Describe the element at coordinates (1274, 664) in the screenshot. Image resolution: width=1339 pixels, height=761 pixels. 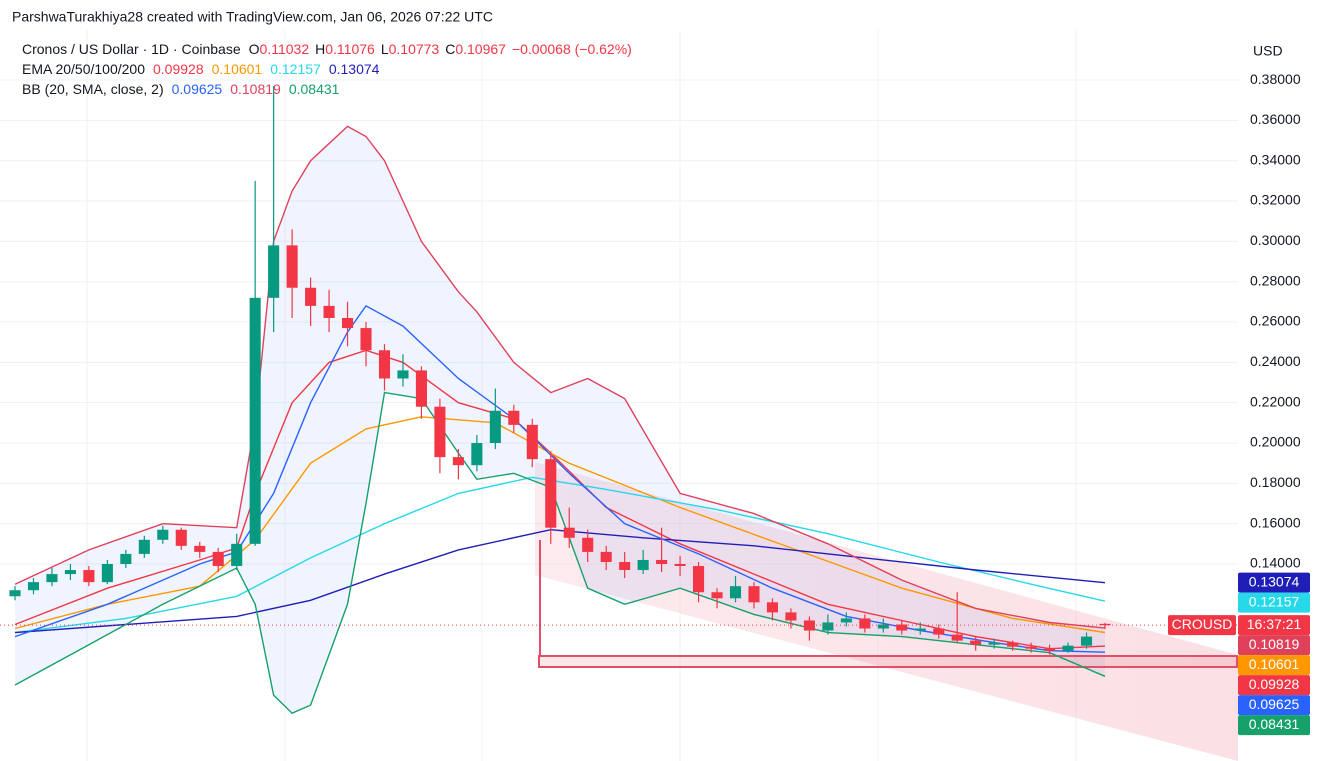
I see `price-badge-label: 0.10601` at that location.